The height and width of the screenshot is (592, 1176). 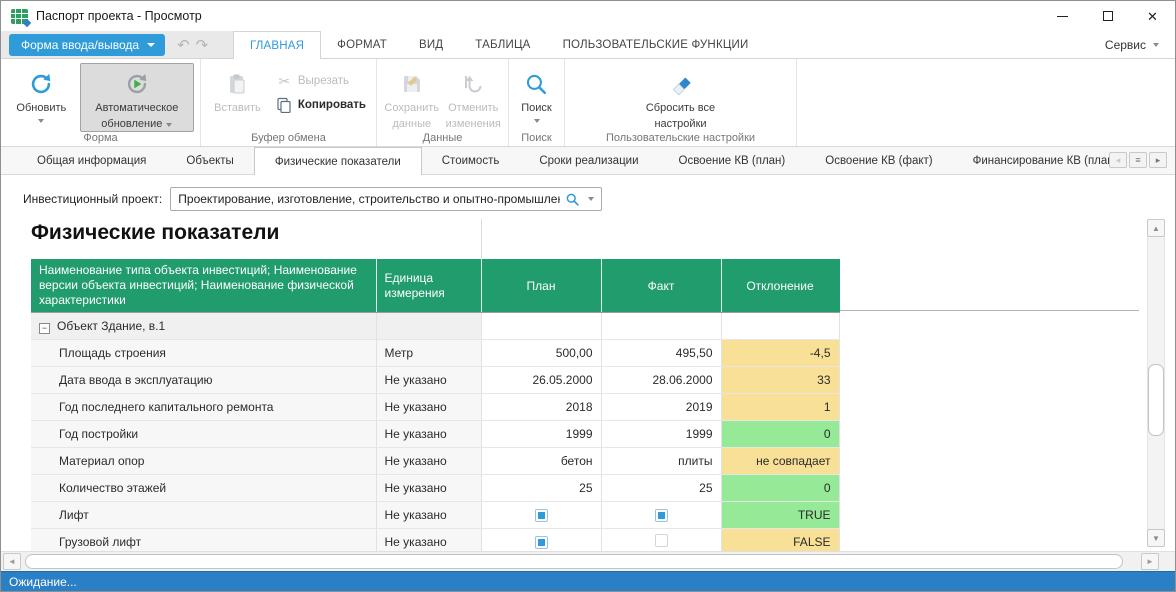 I want to click on cut-label: Вырезать, so click(x=323, y=81).